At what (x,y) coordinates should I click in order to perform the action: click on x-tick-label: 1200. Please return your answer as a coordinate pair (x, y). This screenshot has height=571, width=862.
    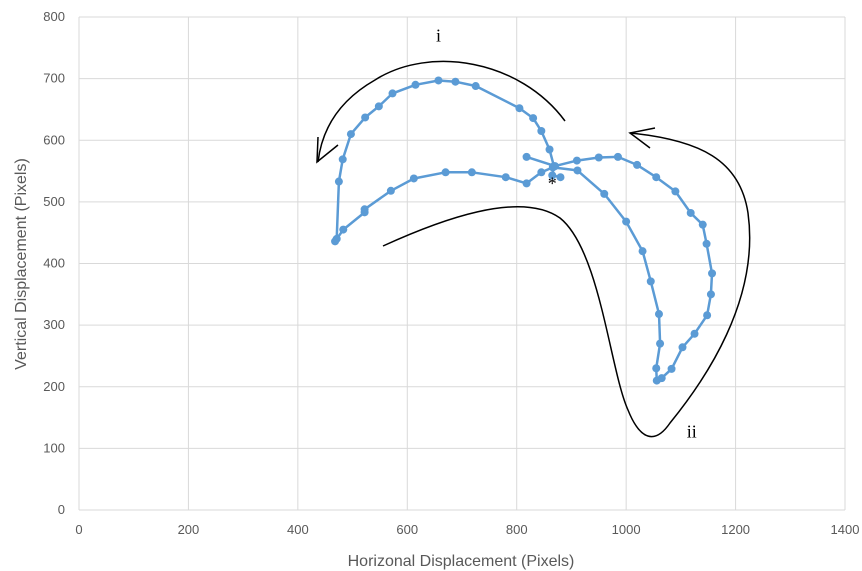
    Looking at the image, I should click on (735, 529).